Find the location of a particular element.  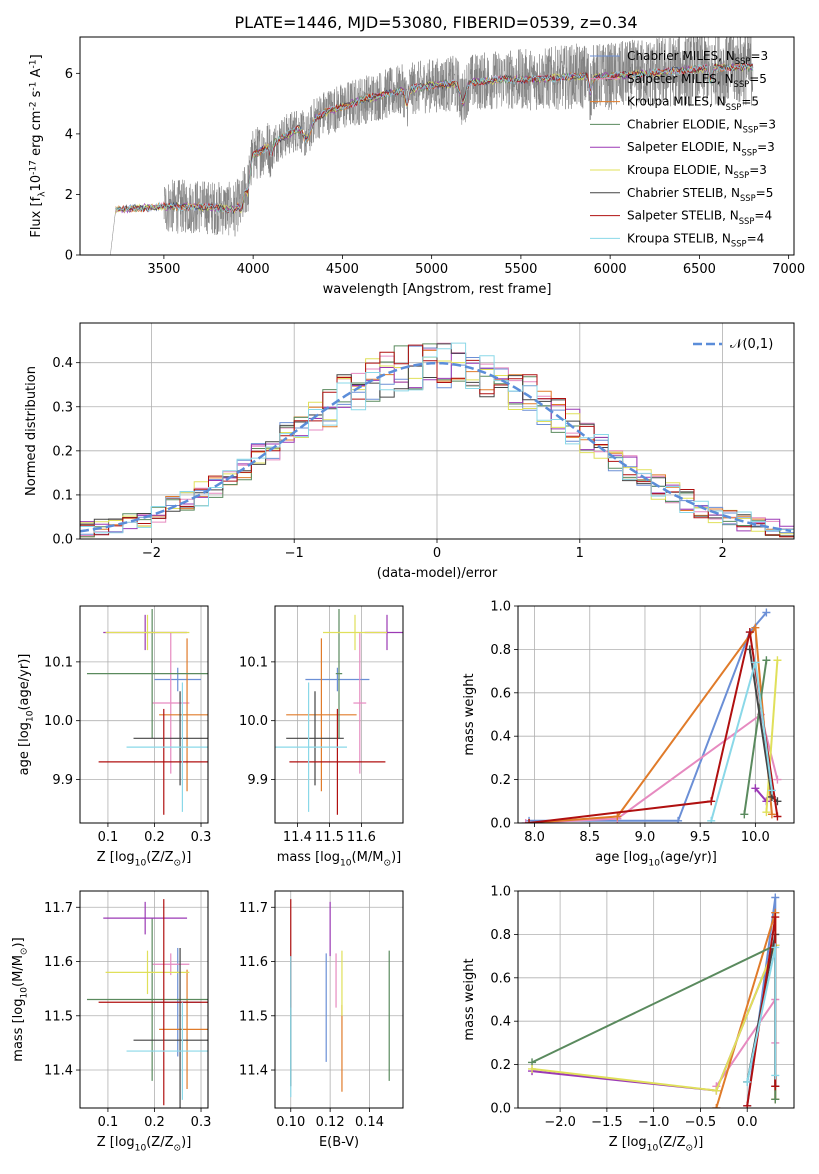

legend-label: Chabrier ELODIE, NSSP=3 is located at coordinates (701, 125).